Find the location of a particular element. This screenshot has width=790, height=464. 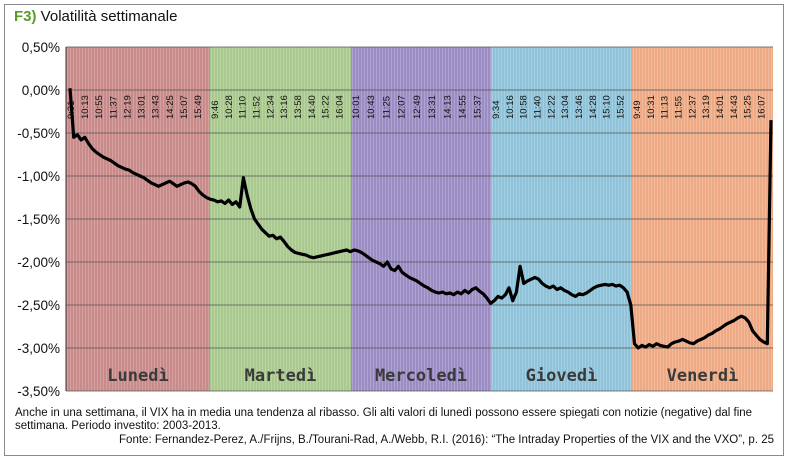

y-tick-label: -2,50% is located at coordinates (38, 305).